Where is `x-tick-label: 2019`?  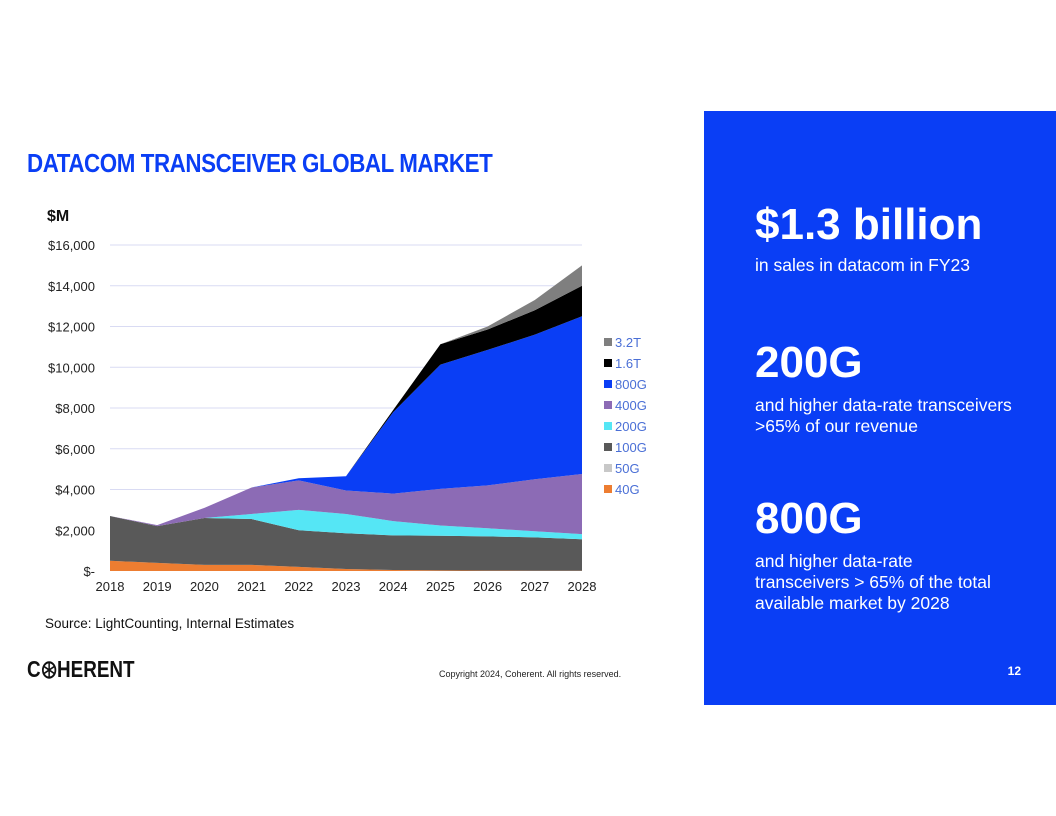 x-tick-label: 2019 is located at coordinates (157, 586).